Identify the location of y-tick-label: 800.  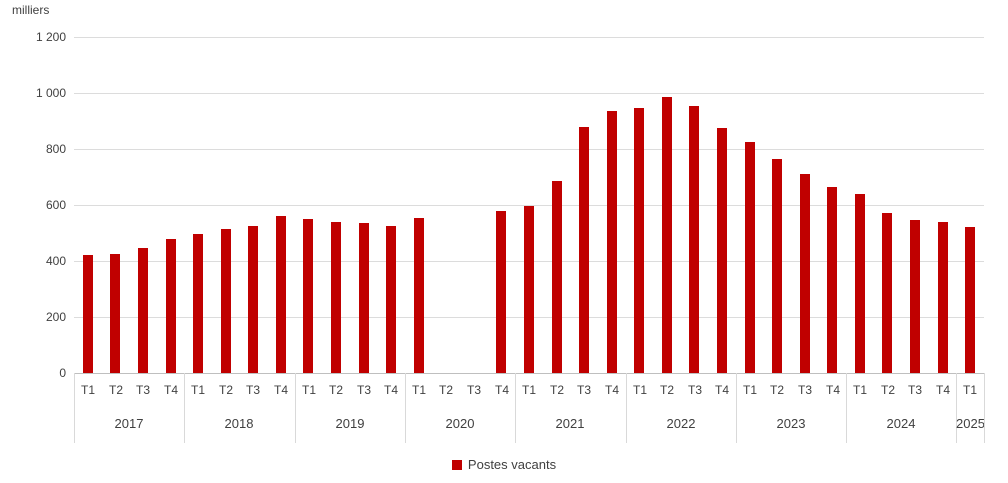
(55, 149).